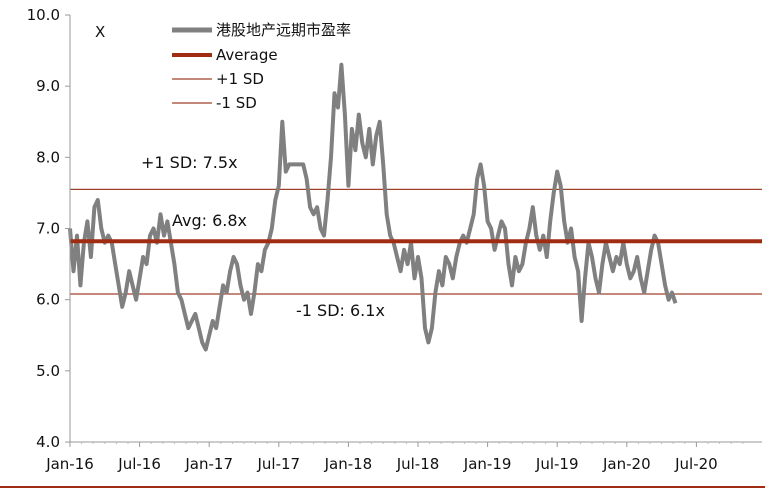  What do you see at coordinates (278, 464) in the screenshot?
I see `x-tick-label: Jul-17` at bounding box center [278, 464].